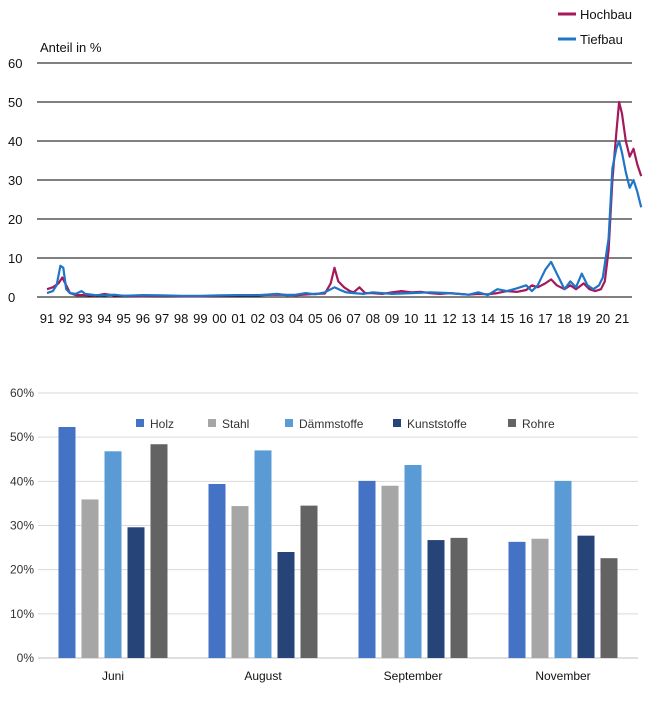 The image size is (653, 707). I want to click on y-tick-label: 10, so click(15, 258).